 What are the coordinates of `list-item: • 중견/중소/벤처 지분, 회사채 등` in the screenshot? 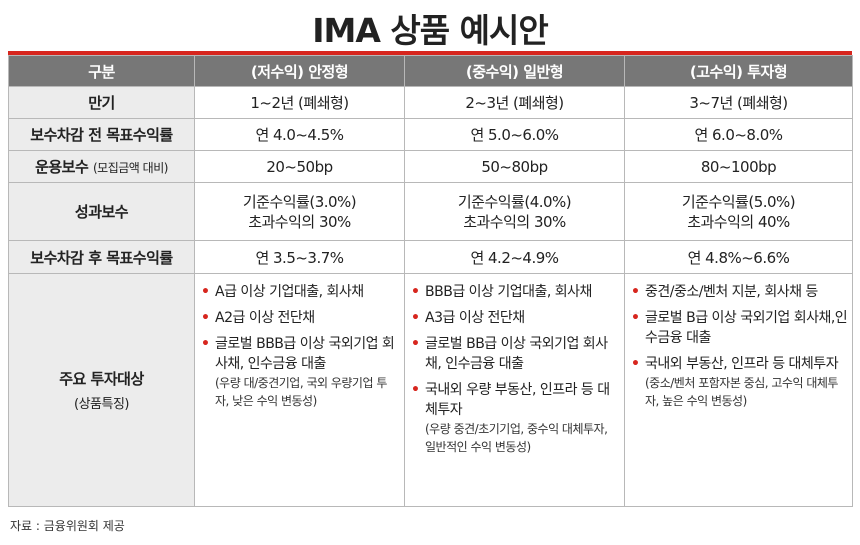 It's located at (739, 292).